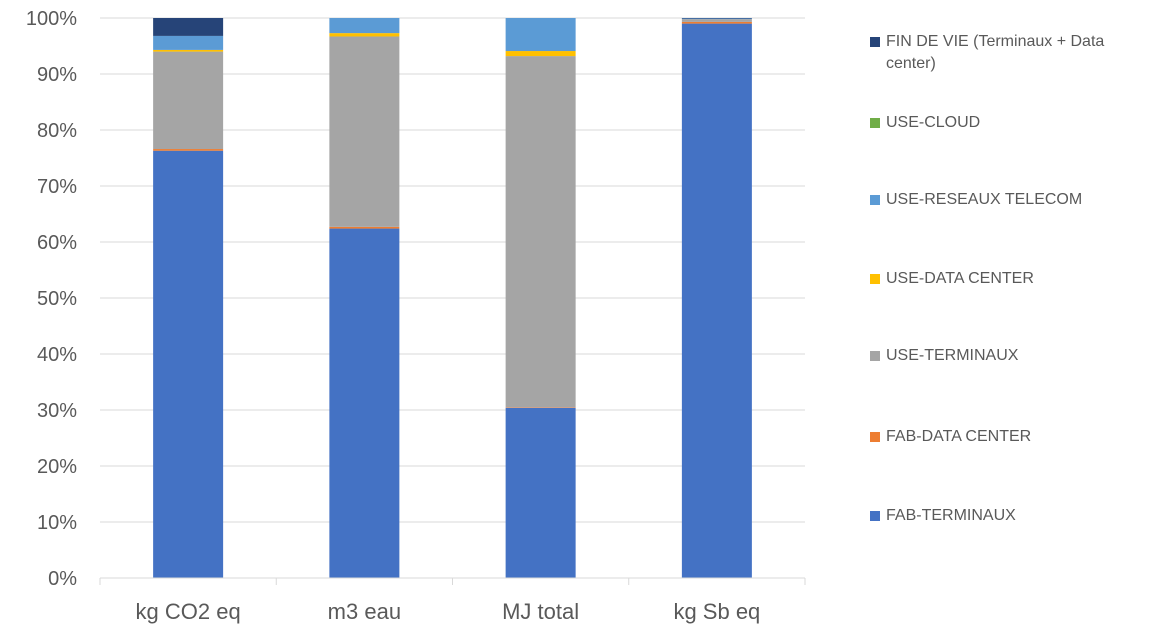  I want to click on y-tick-label: 70%, so click(57, 187).